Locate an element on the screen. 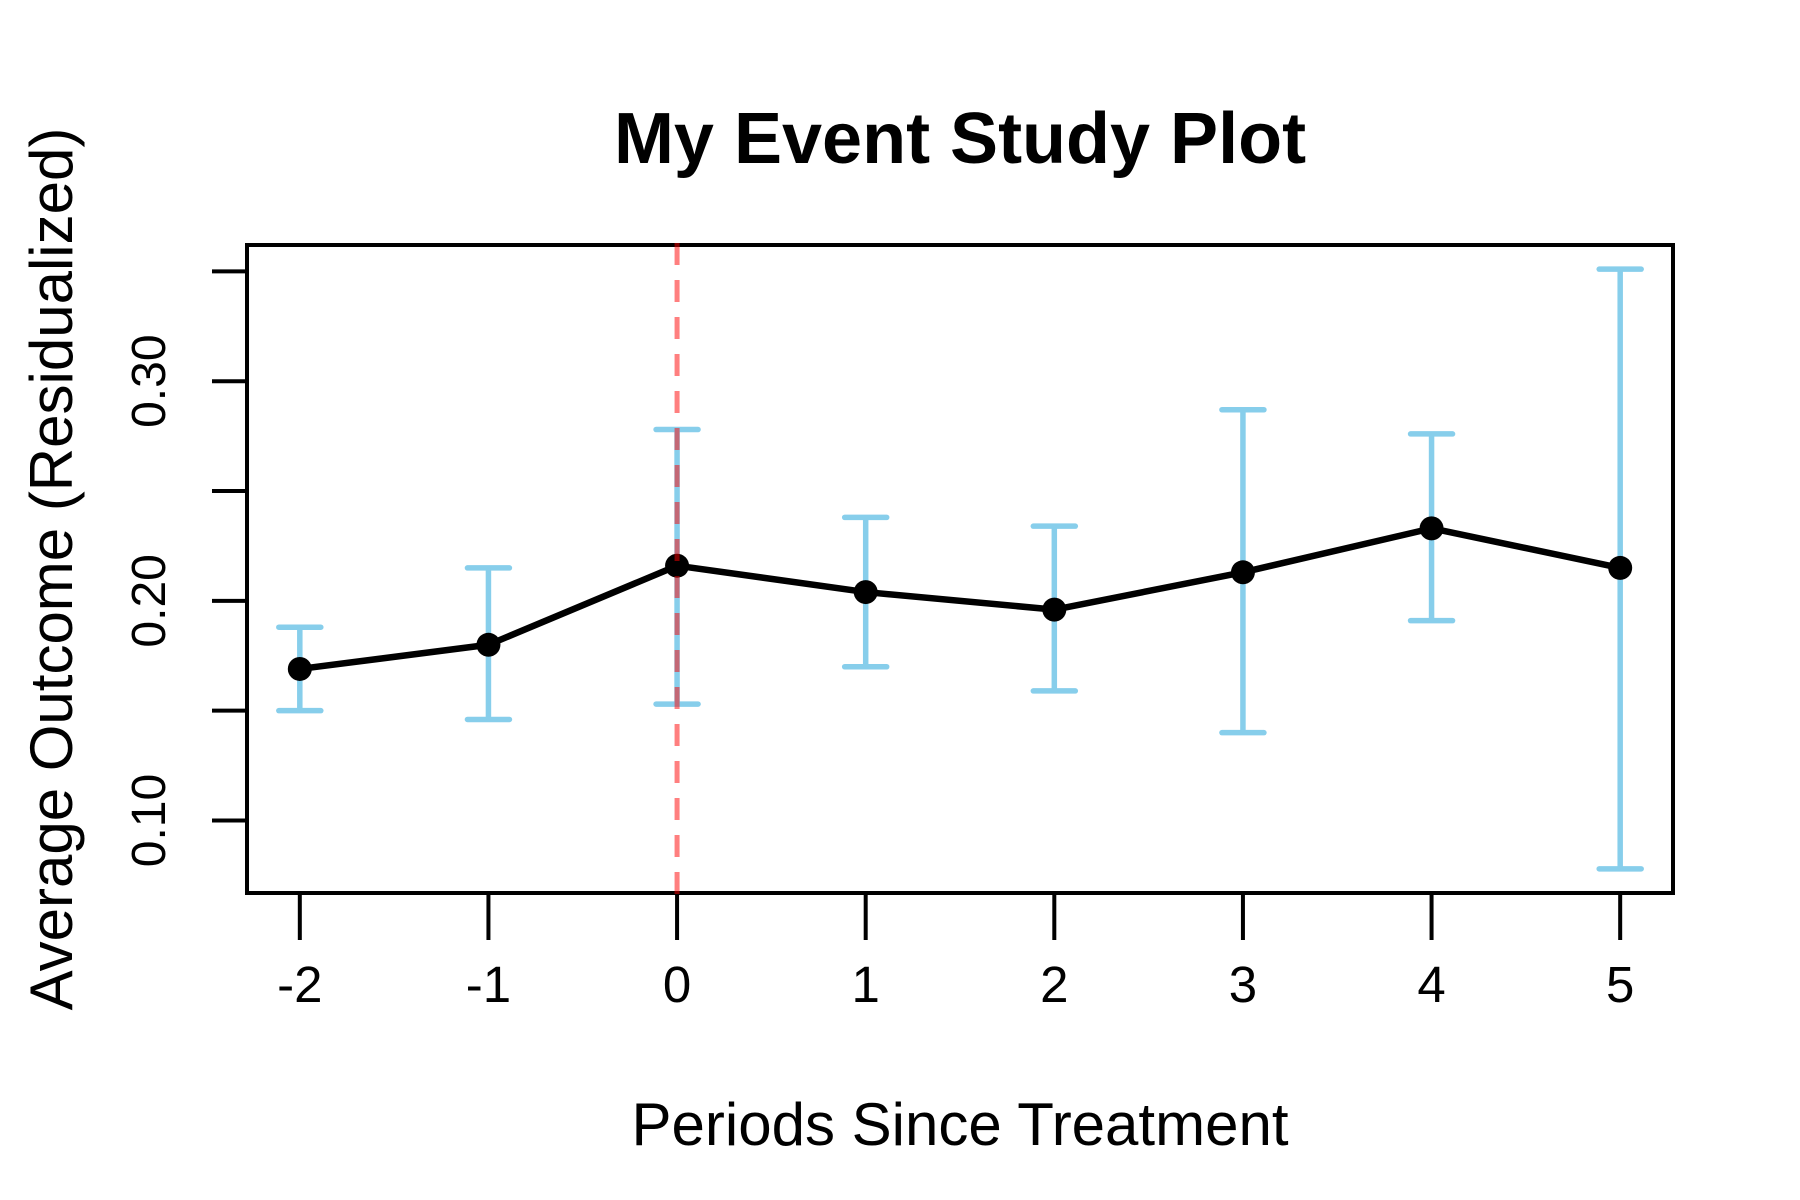 The width and height of the screenshot is (1800, 1200). x-tick-label: -2 is located at coordinates (299, 984).